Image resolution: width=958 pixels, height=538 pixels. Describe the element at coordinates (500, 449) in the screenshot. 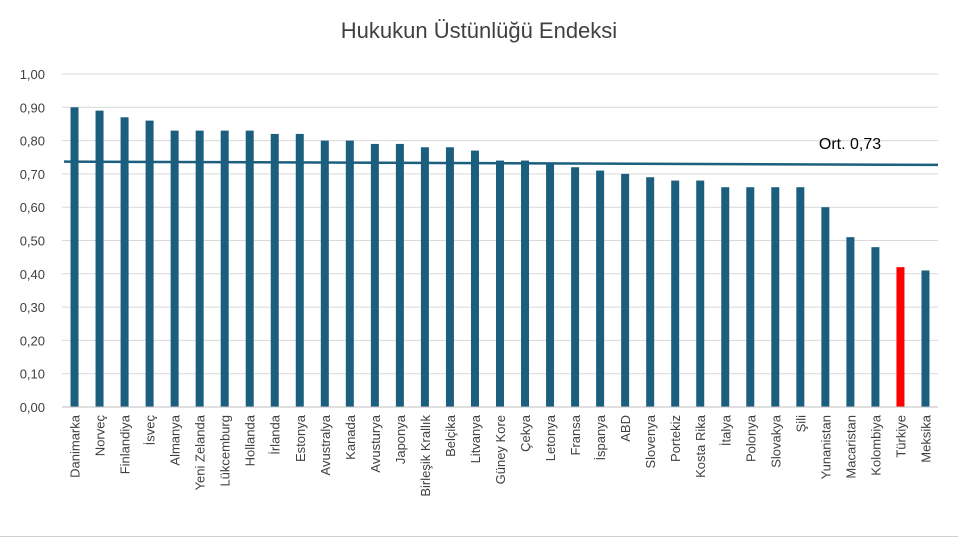

I see `x-tick-label: Güney Kore` at that location.